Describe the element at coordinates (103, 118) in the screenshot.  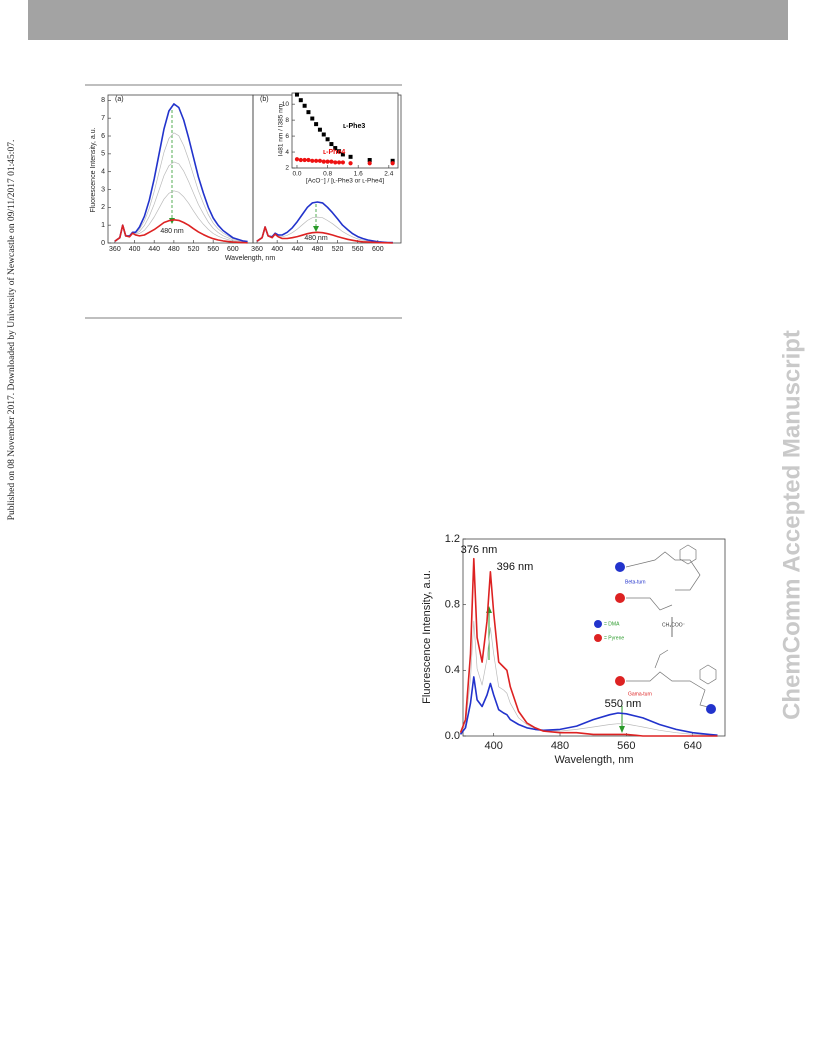
I see `y-tick-label: 7` at that location.